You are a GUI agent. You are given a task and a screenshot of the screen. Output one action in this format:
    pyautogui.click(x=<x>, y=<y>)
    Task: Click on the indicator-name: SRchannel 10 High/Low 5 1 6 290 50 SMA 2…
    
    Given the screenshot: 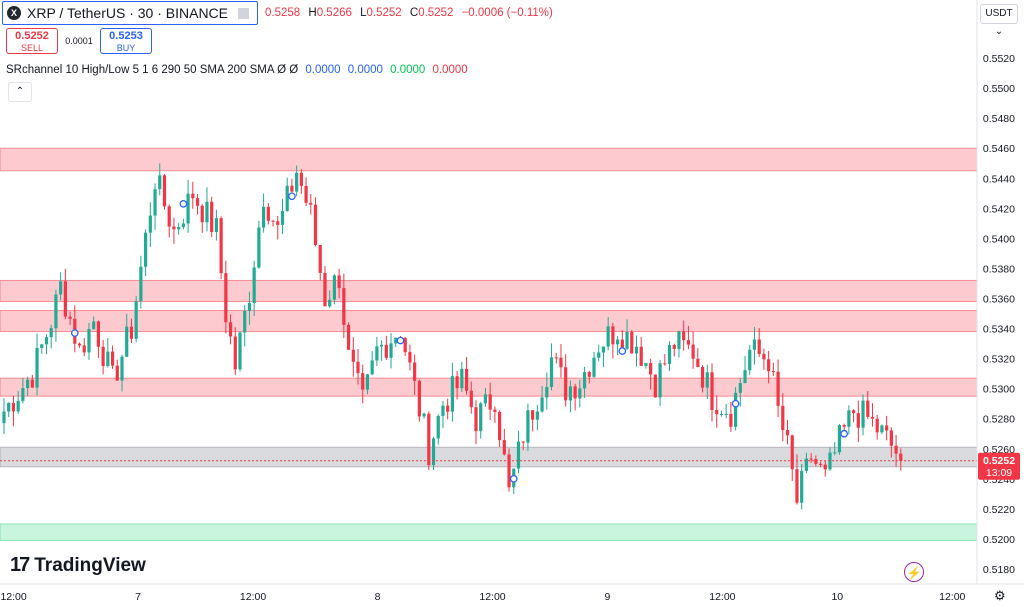 What is the action you would take?
    pyautogui.click(x=152, y=70)
    